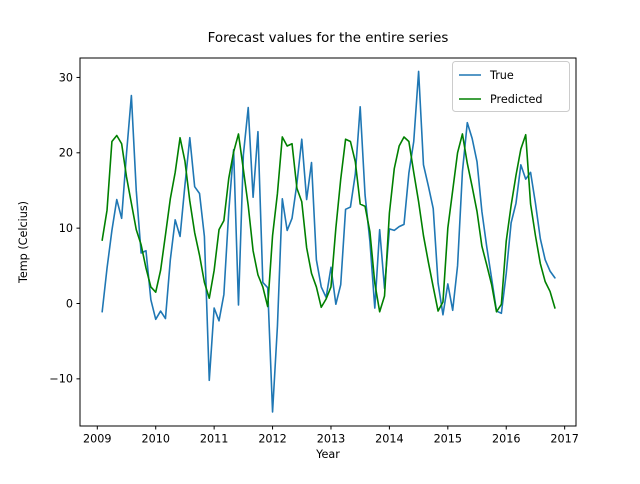 The image size is (640, 484). Describe the element at coordinates (66, 77) in the screenshot. I see `y-tick-label: 30` at that location.